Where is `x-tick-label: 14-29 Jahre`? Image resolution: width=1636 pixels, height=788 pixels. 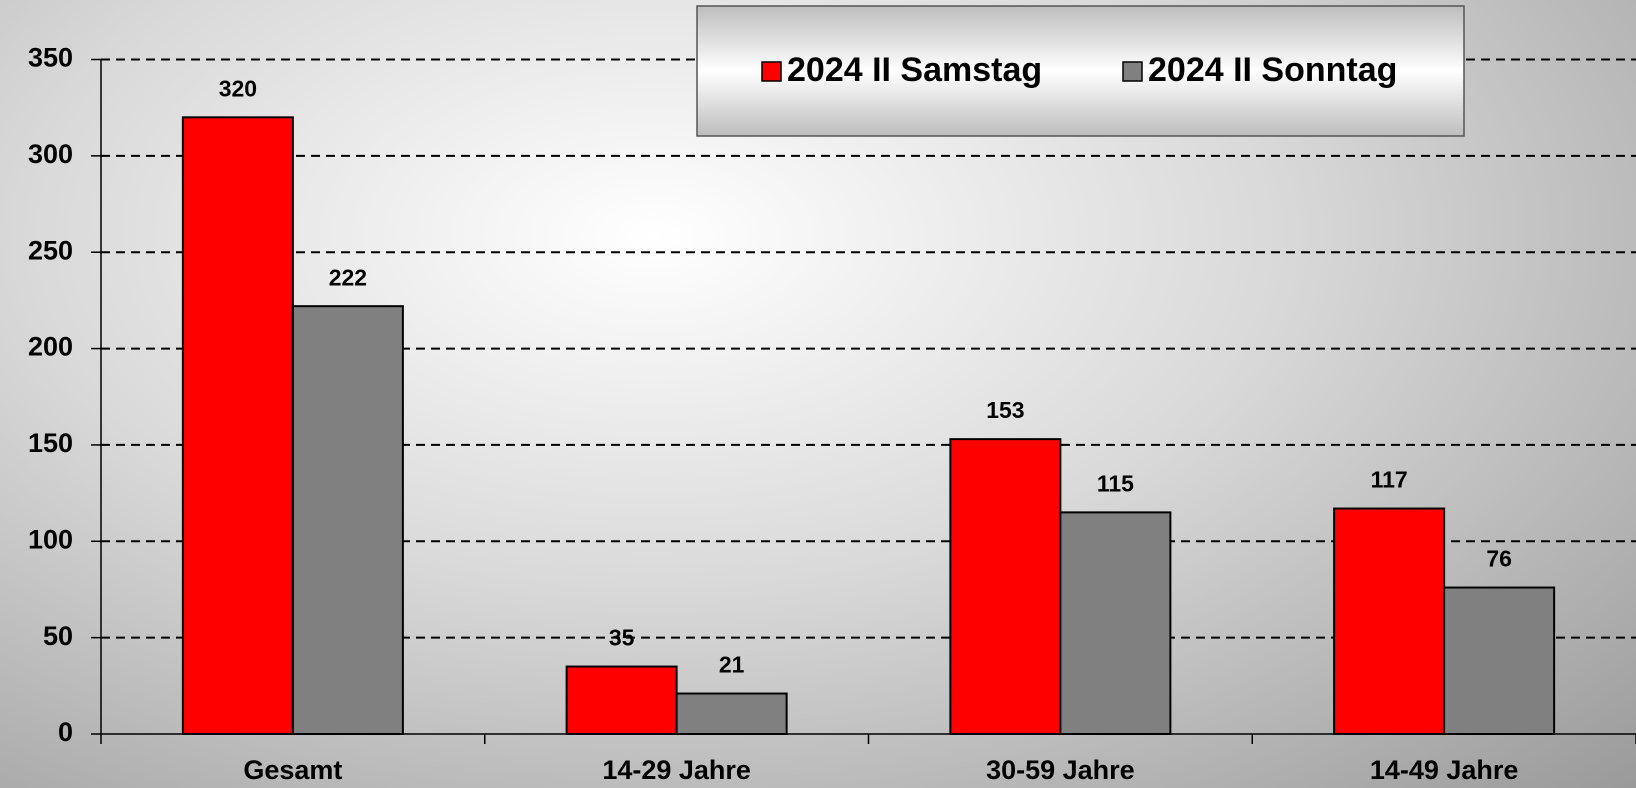 x-tick-label: 14-29 Jahre is located at coordinates (676, 770).